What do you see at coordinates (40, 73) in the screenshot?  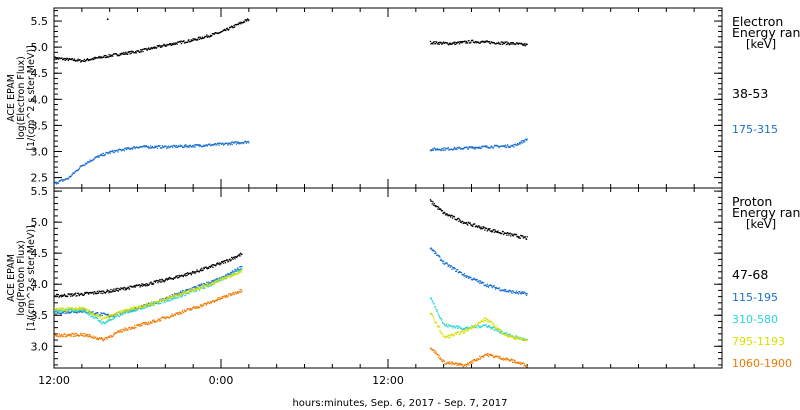 I see `y-tick-label: 4.5` at bounding box center [40, 73].